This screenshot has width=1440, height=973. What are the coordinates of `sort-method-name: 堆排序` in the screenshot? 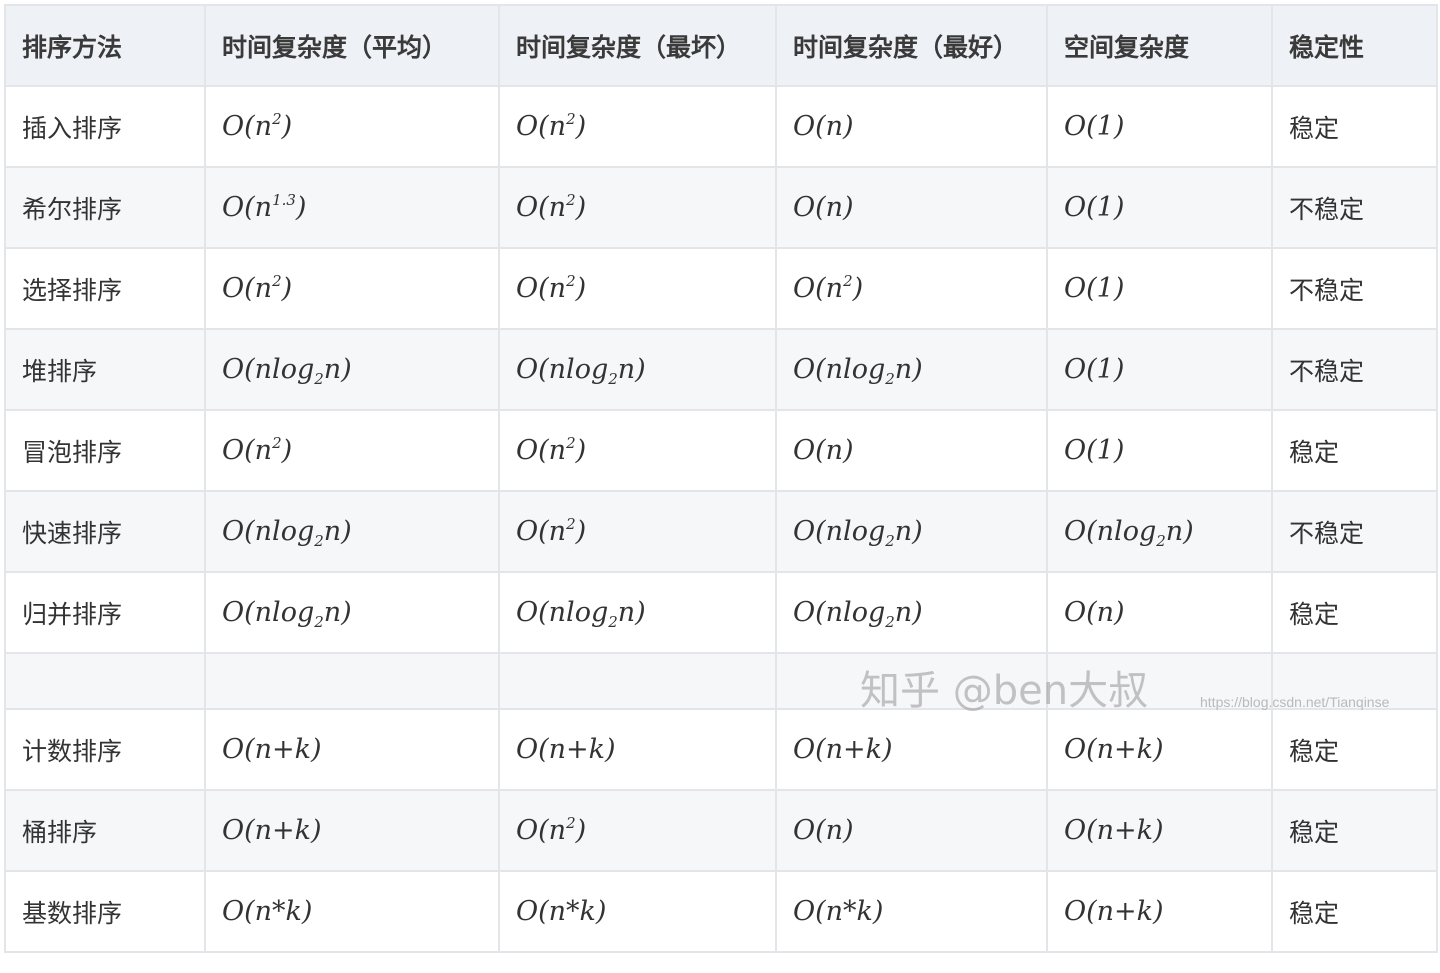 It's located at (105, 369).